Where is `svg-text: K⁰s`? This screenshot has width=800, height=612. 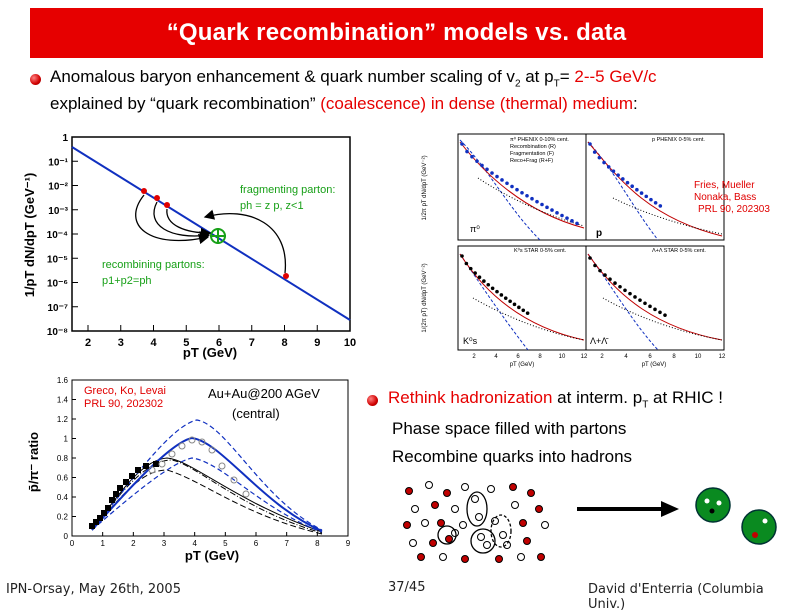
svg-text: K⁰s is located at coordinates (470, 341).